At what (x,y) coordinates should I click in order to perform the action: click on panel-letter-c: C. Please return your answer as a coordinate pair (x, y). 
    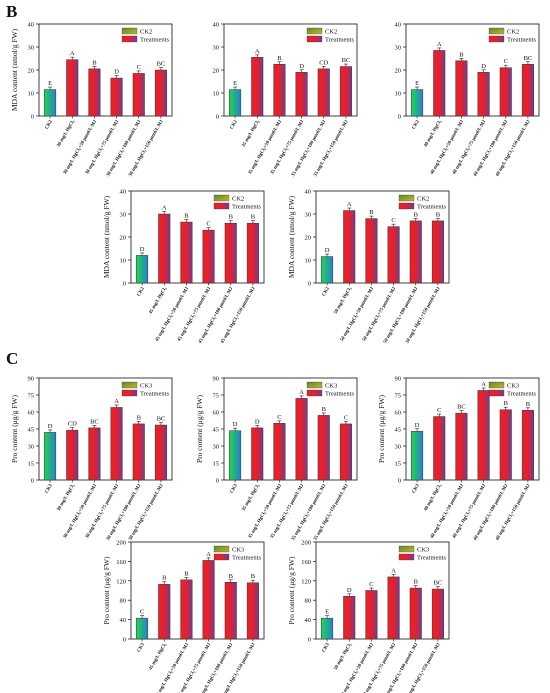
    Looking at the image, I should click on (12, 358).